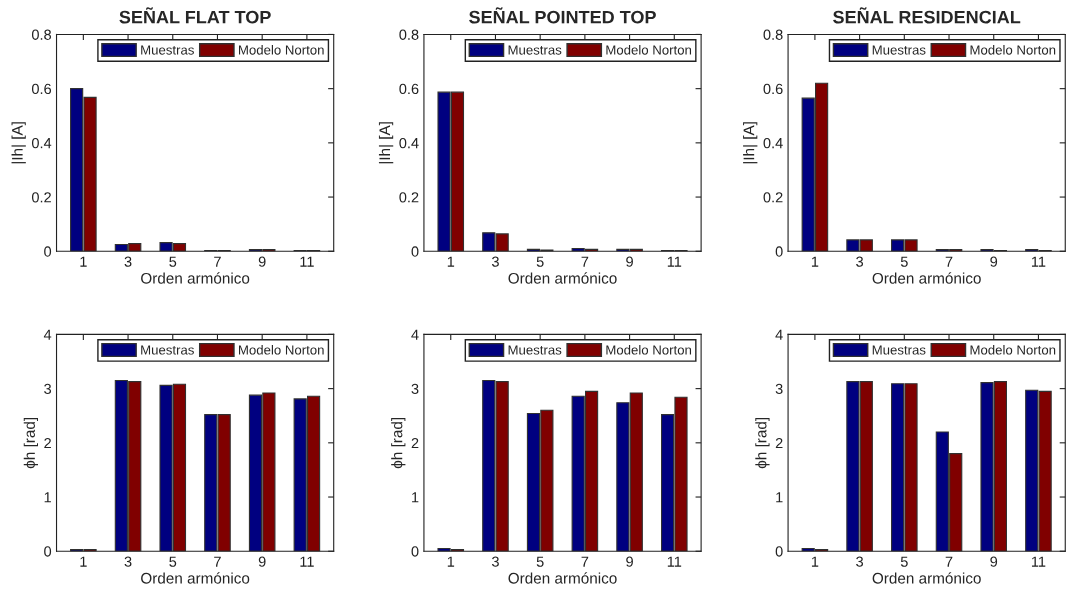 This screenshot has width=1087, height=594. Describe the element at coordinates (562, 15) in the screenshot. I see `chart-title: SEÑAL POINTED TOP` at that location.